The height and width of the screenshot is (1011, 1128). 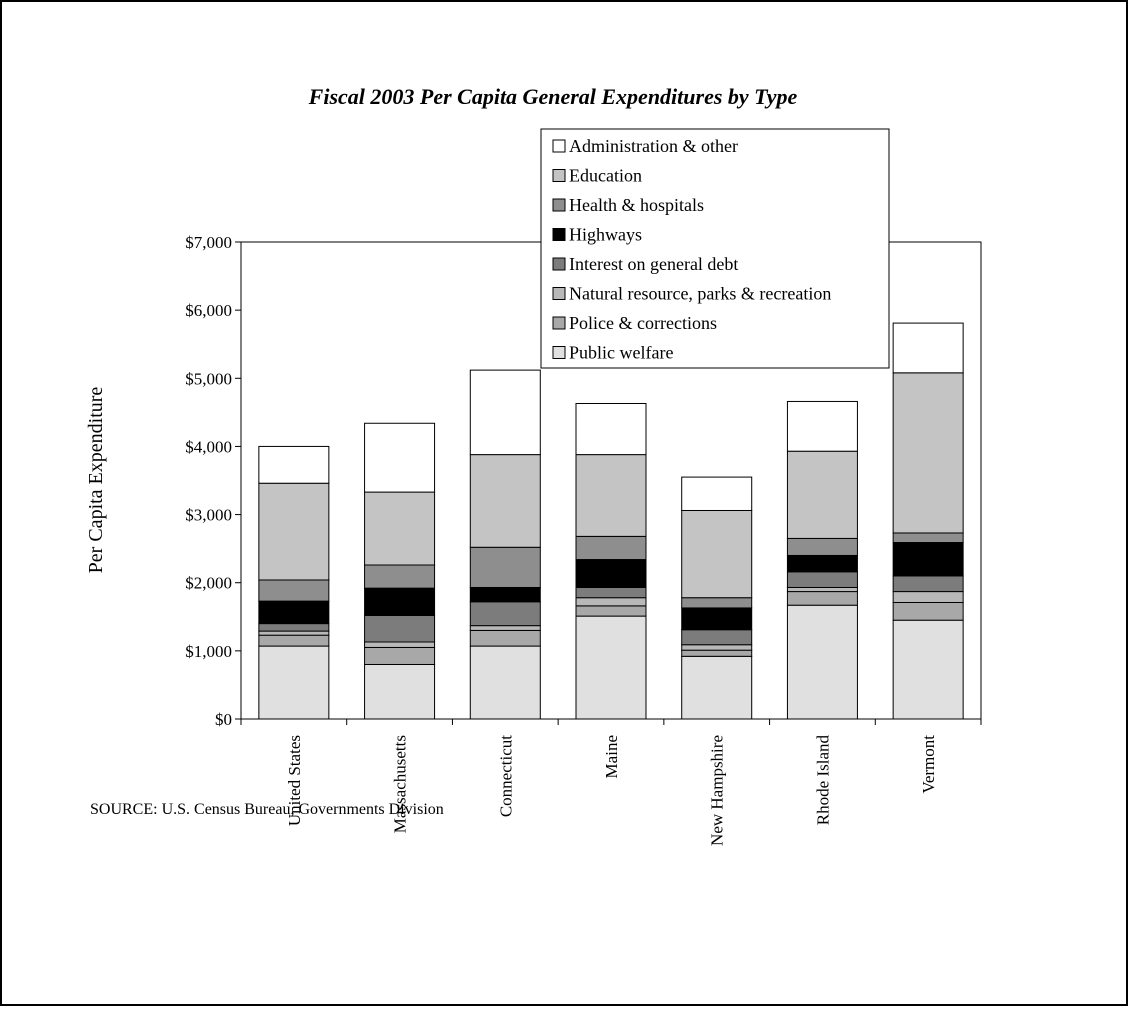 What do you see at coordinates (96, 480) in the screenshot?
I see `y-axis-label: Per Capita Expenditure` at bounding box center [96, 480].